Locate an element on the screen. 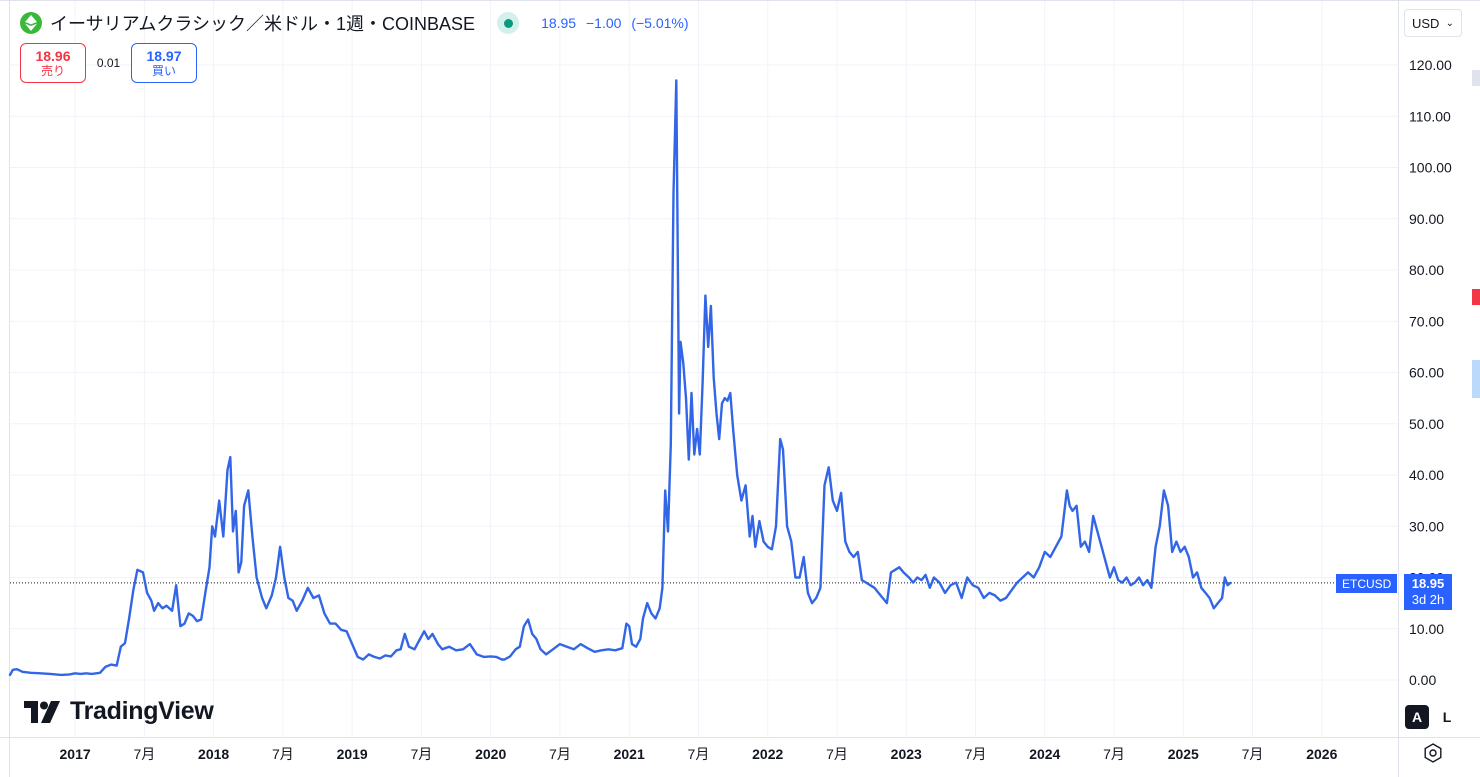  y-tick-label: 70.00 is located at coordinates (1426, 321).